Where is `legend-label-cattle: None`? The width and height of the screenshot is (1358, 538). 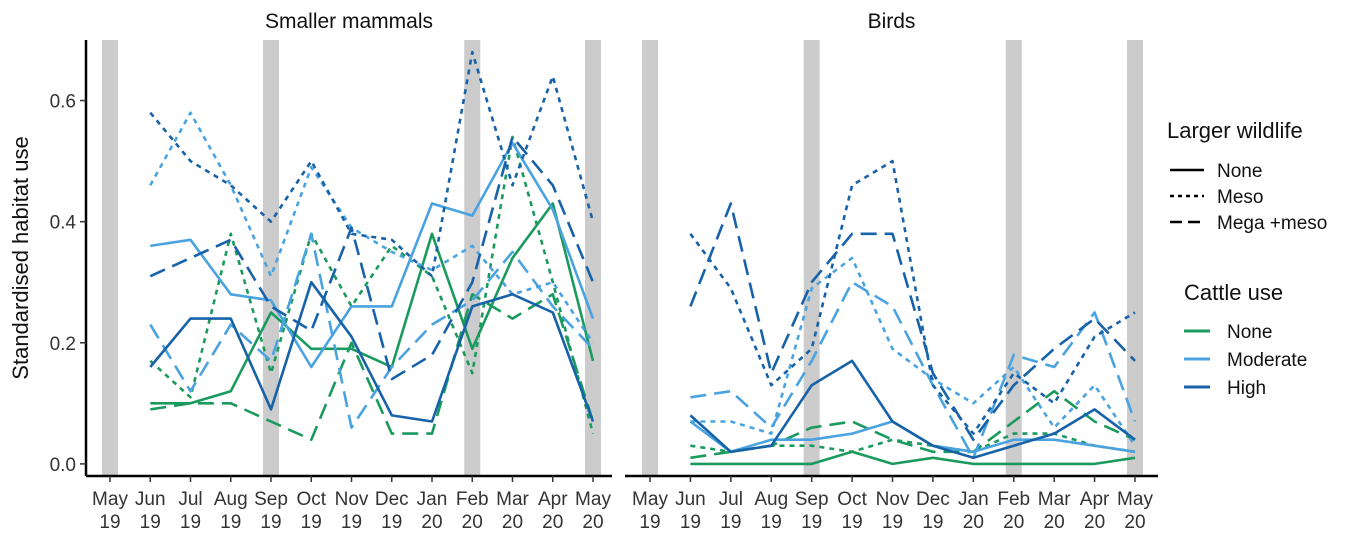 legend-label-cattle: None is located at coordinates (1249, 332).